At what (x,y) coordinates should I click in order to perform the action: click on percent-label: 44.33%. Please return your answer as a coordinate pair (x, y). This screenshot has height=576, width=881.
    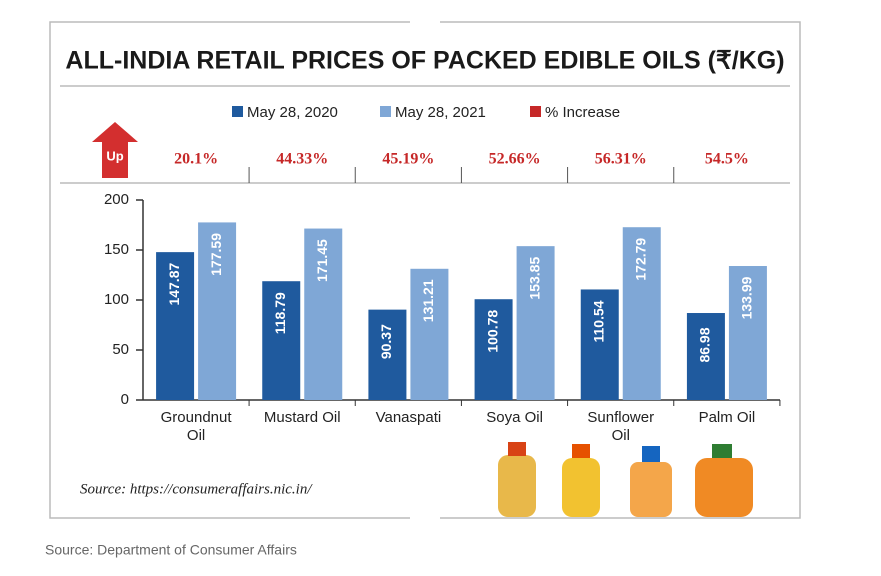
    Looking at the image, I should click on (302, 159).